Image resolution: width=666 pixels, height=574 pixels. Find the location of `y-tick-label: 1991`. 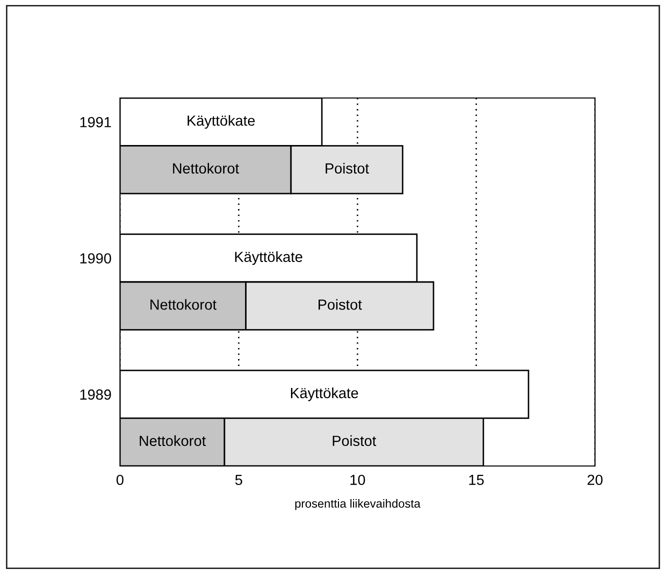

y-tick-label: 1991 is located at coordinates (95, 122).